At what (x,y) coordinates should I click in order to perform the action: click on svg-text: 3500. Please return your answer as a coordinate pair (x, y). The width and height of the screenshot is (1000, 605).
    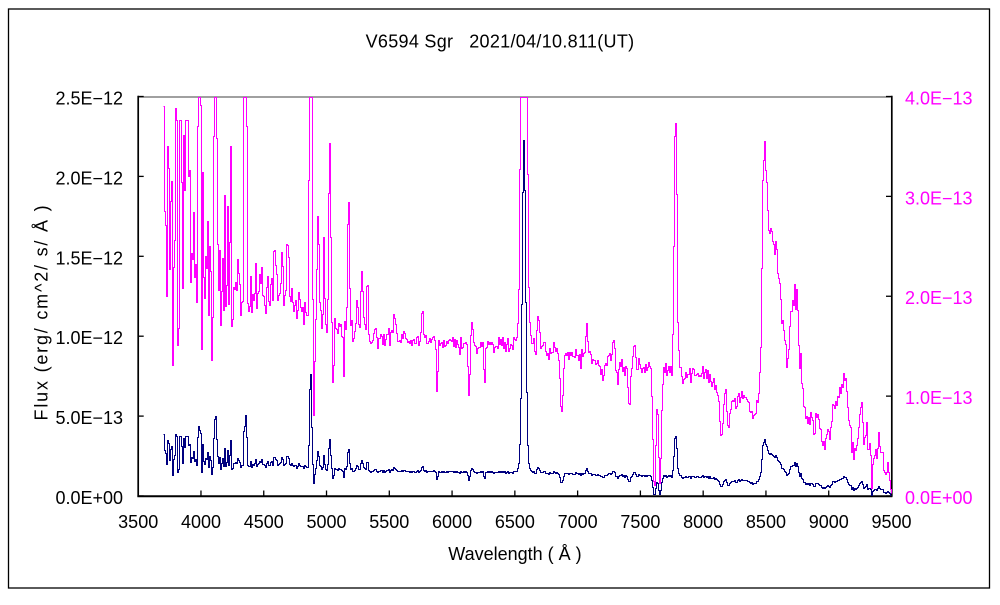
    Looking at the image, I should click on (138, 522).